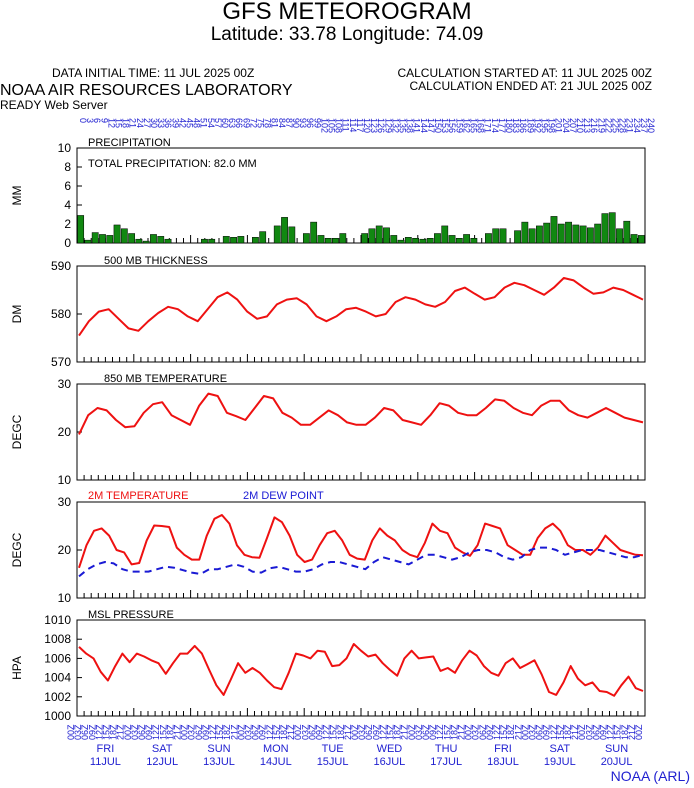  What do you see at coordinates (296, 123) in the screenshot?
I see `forecast-hour-label: 90` at bounding box center [296, 123].